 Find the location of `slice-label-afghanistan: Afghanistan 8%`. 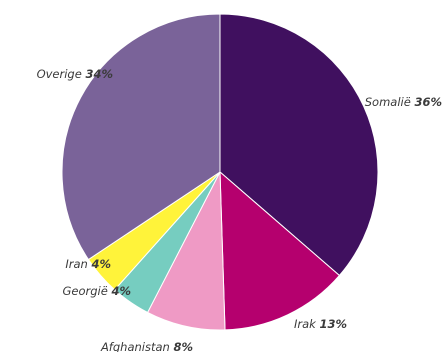

slice-label-afghanistan: Afghanistan 8% is located at coordinates (146, 346).